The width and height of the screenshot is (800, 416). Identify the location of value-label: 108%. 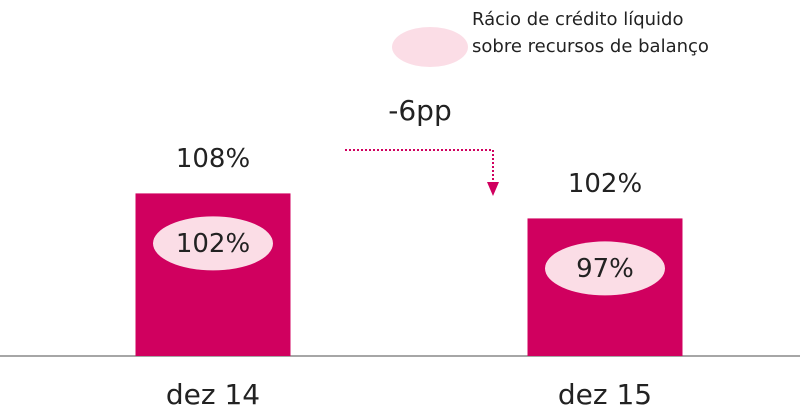
(213, 159).